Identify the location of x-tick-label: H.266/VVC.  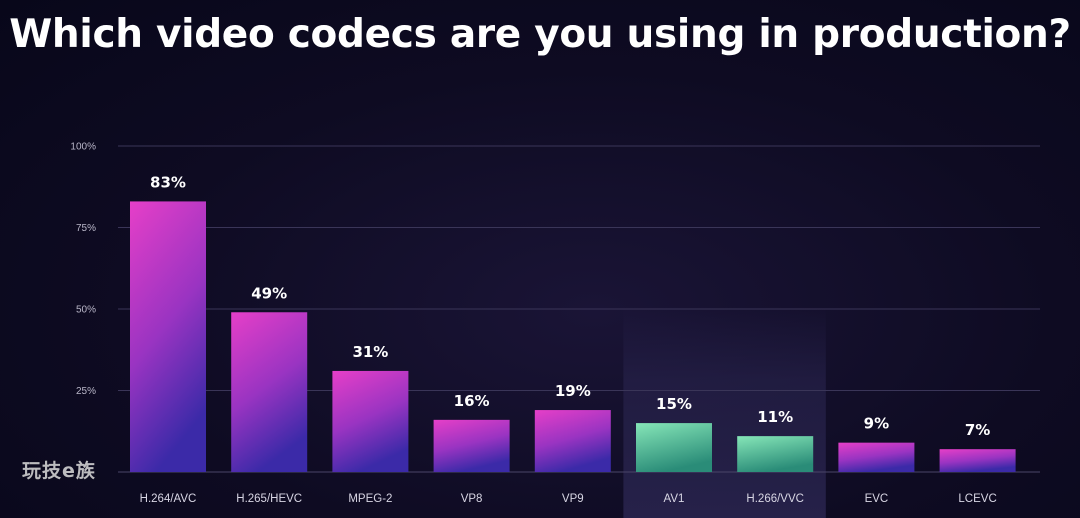
(775, 499).